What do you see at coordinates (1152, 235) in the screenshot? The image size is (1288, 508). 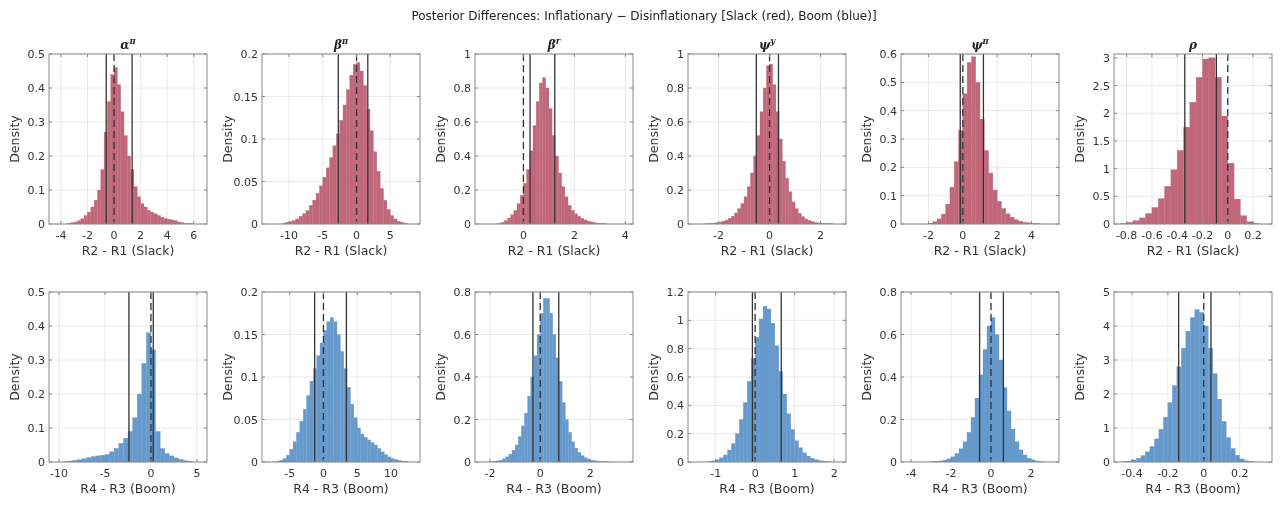 I see `x-tick-label: -0.6` at bounding box center [1152, 235].